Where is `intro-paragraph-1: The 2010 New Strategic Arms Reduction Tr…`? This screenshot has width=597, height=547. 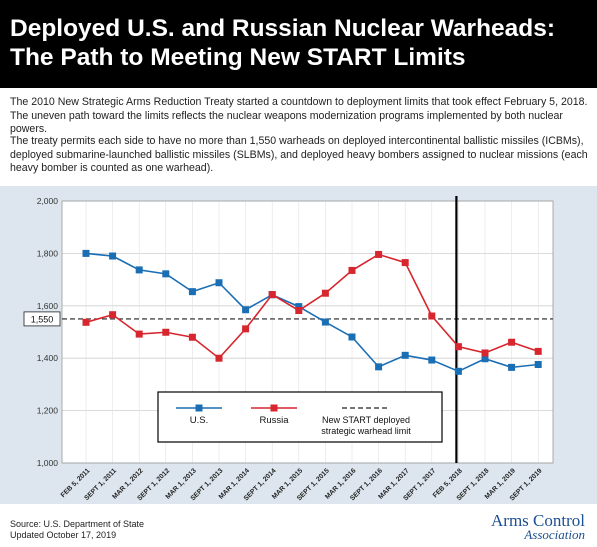
intro-paragraph-1: The 2010 New Strategic Arms Reduction Tr… is located at coordinates (299, 115).